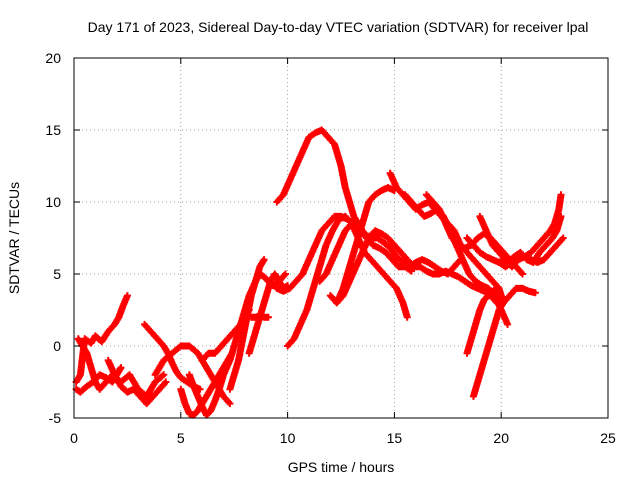 The width and height of the screenshot is (640, 480). What do you see at coordinates (484, 320) in the screenshot?
I see `series-sat-v` at bounding box center [484, 320].